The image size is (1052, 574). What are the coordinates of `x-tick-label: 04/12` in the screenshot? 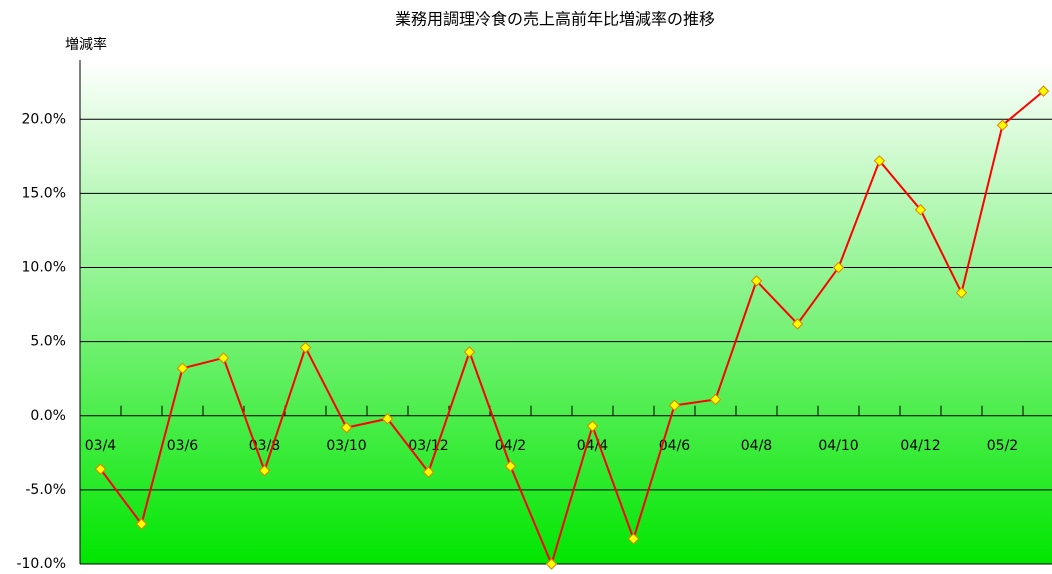 It's located at (920, 446).